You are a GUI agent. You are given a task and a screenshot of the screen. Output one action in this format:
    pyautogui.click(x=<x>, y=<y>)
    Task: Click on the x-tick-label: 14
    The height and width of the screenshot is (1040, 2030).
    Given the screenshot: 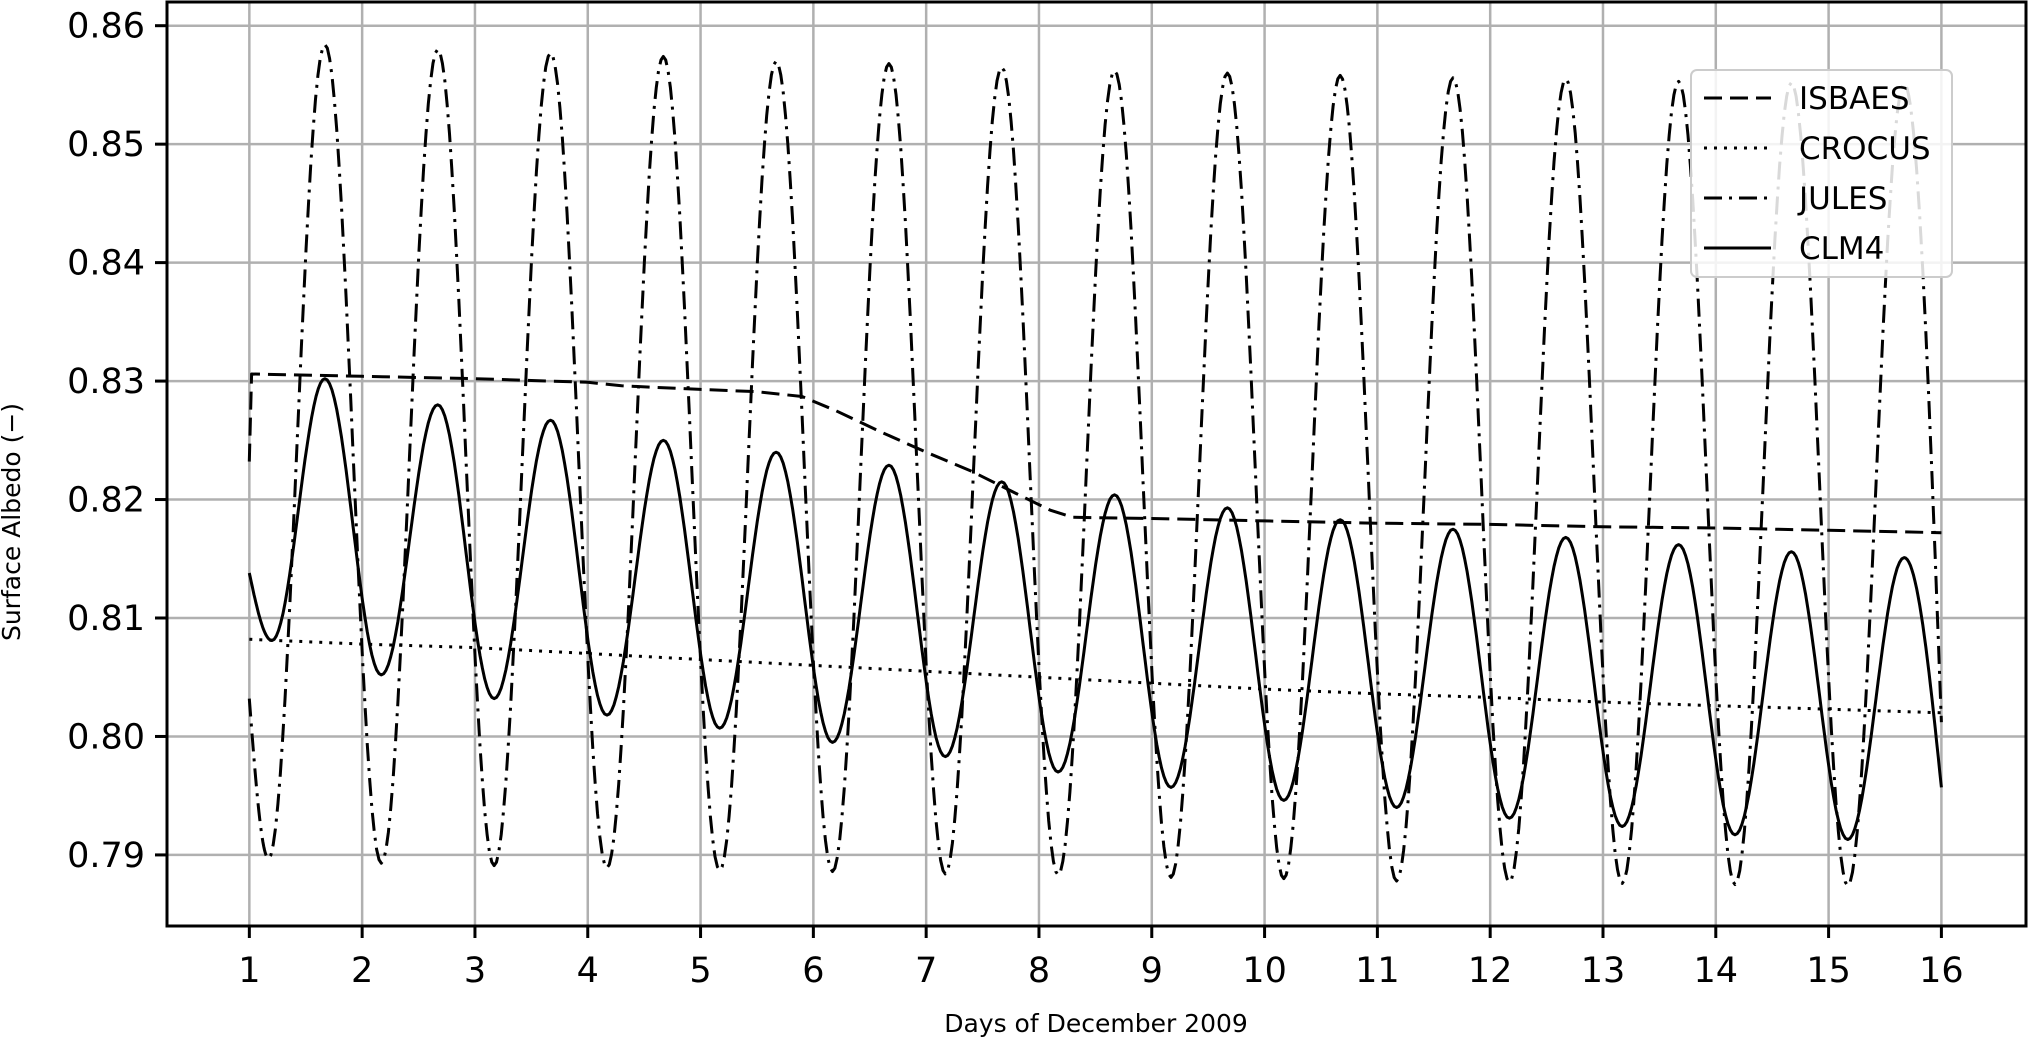 What is the action you would take?
    pyautogui.click(x=1716, y=971)
    